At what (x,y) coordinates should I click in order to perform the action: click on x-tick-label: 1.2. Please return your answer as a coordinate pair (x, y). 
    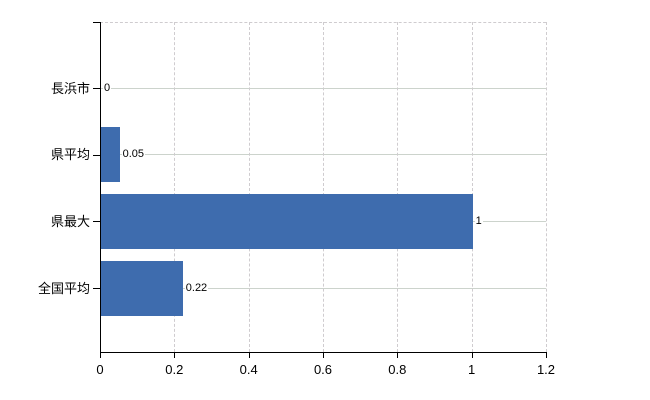
    Looking at the image, I should click on (546, 369).